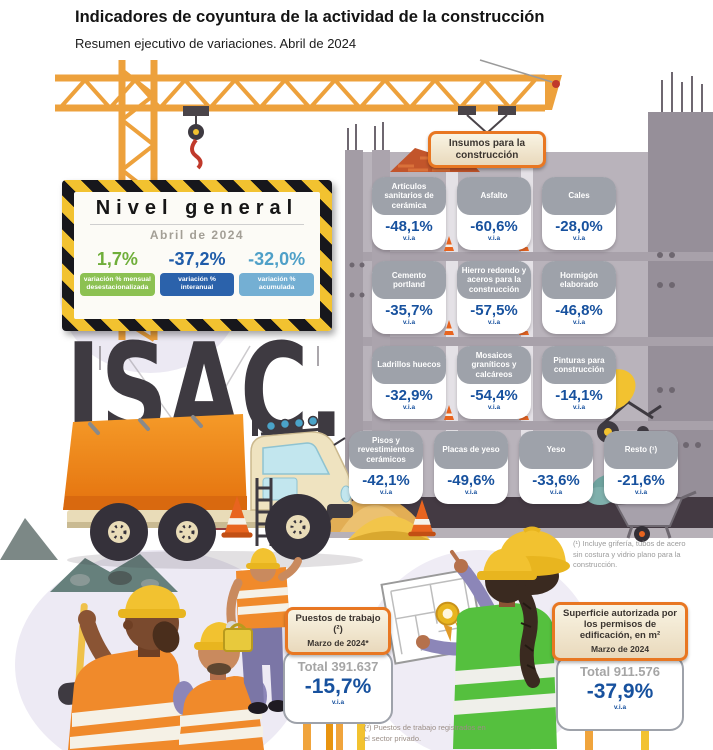 The image size is (713, 750). What do you see at coordinates (89, 555) in the screenshot?
I see `gravel-pile-illustration` at bounding box center [89, 555].